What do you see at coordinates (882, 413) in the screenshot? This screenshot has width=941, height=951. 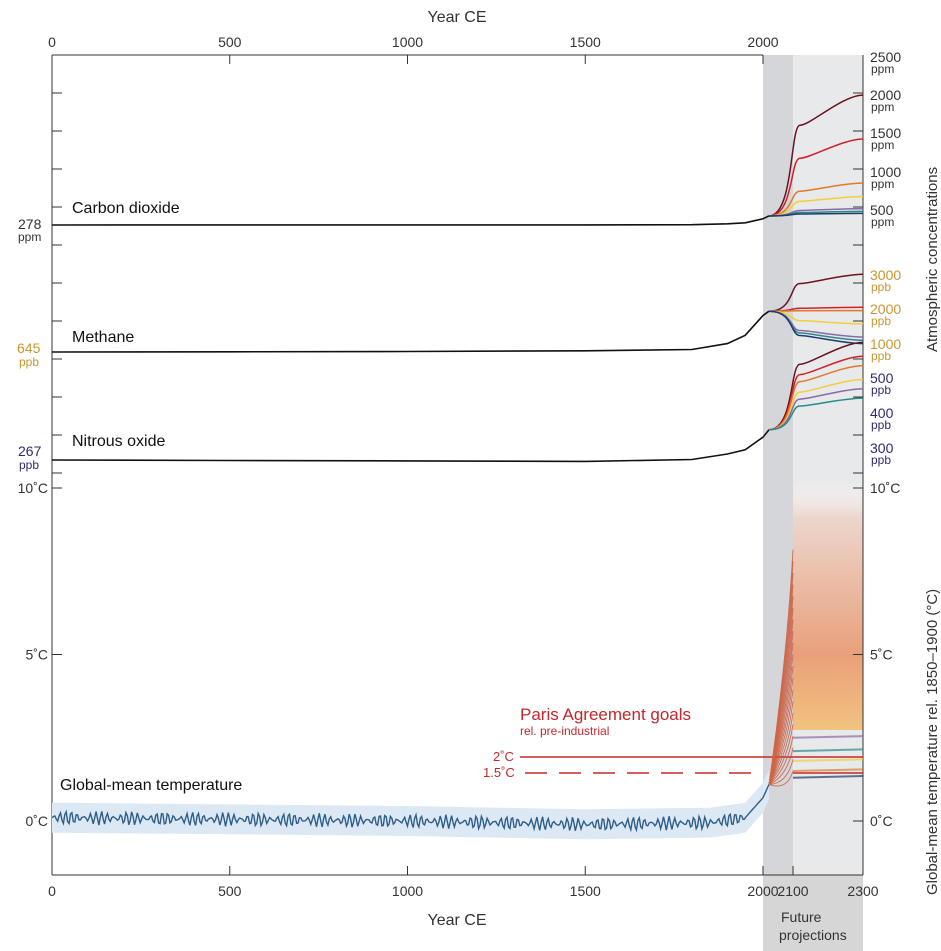 I see `conc-tick-value: 400` at bounding box center [882, 413].